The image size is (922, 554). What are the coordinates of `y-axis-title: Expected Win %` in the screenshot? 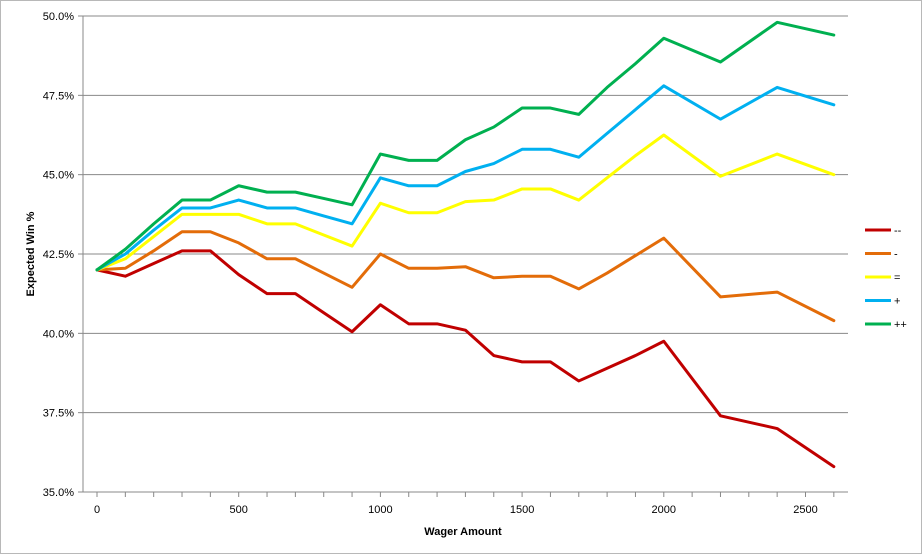 It's located at (31, 253).